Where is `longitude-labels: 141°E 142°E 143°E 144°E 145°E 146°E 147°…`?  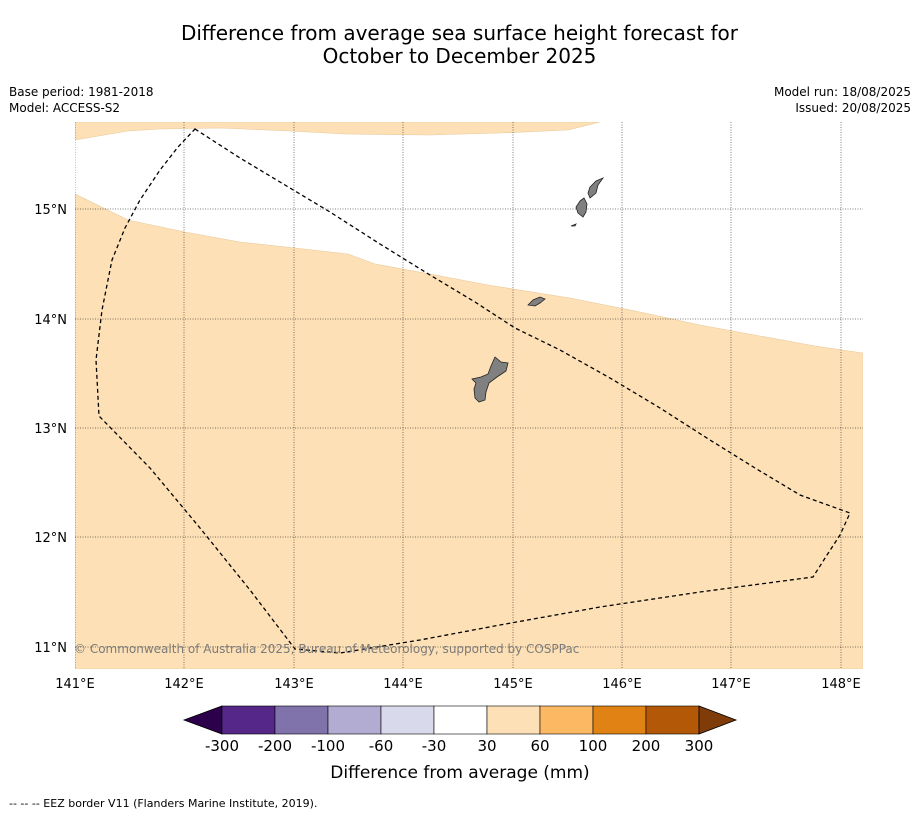
longitude-labels: 141°E 142°E 143°E 144°E 145°E 146°E 147°… is located at coordinates (458, 684).